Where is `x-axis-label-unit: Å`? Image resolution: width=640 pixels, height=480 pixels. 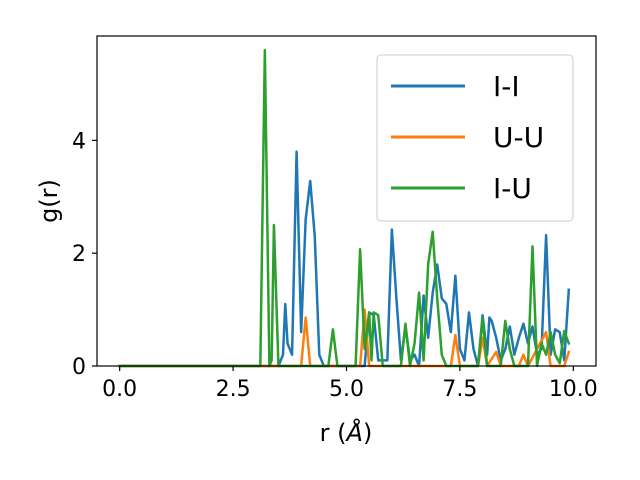
x-axis-label-unit: Å is located at coordinates (354, 432).